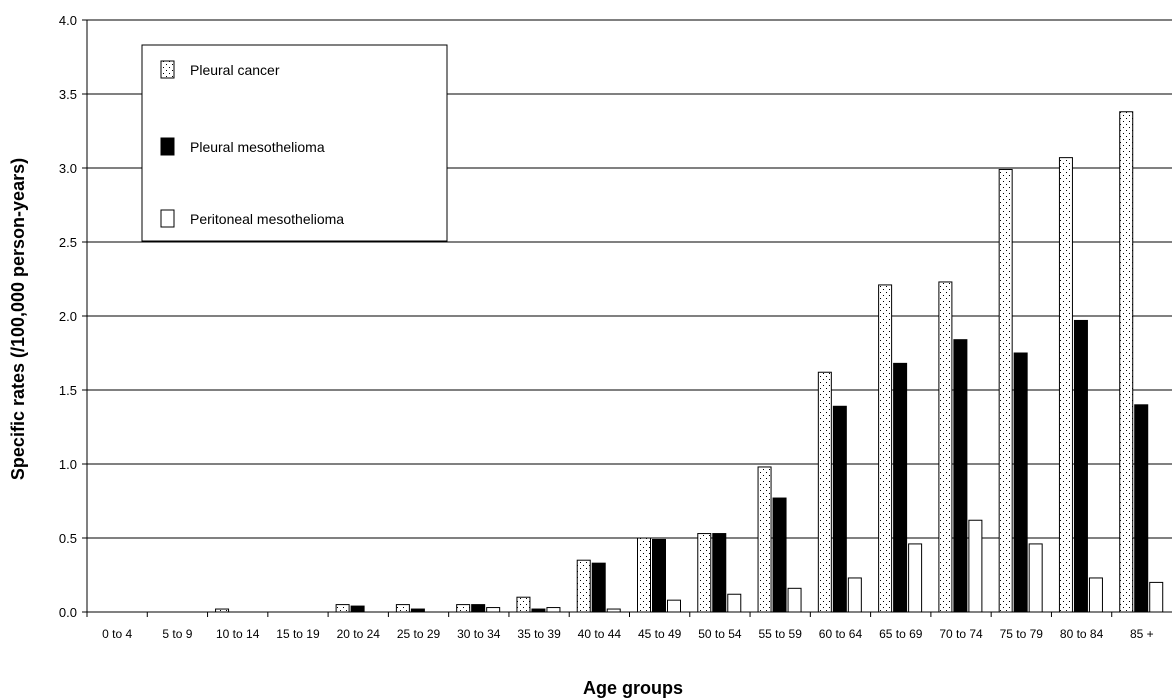 The height and width of the screenshot is (698, 1172). What do you see at coordinates (961, 634) in the screenshot?
I see `x-tick-label: 70 to 74` at bounding box center [961, 634].